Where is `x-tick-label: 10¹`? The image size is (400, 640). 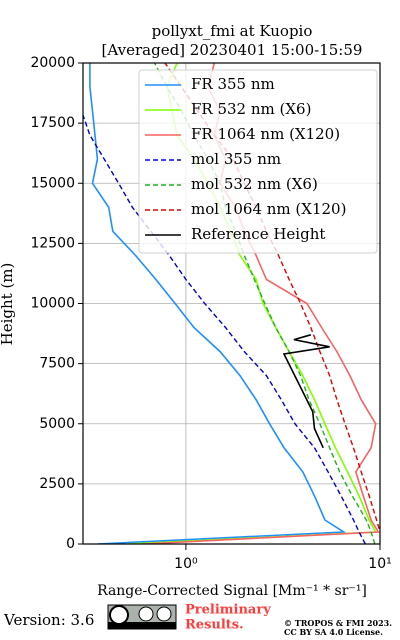
x-tick-label: 10¹ is located at coordinates (379, 564).